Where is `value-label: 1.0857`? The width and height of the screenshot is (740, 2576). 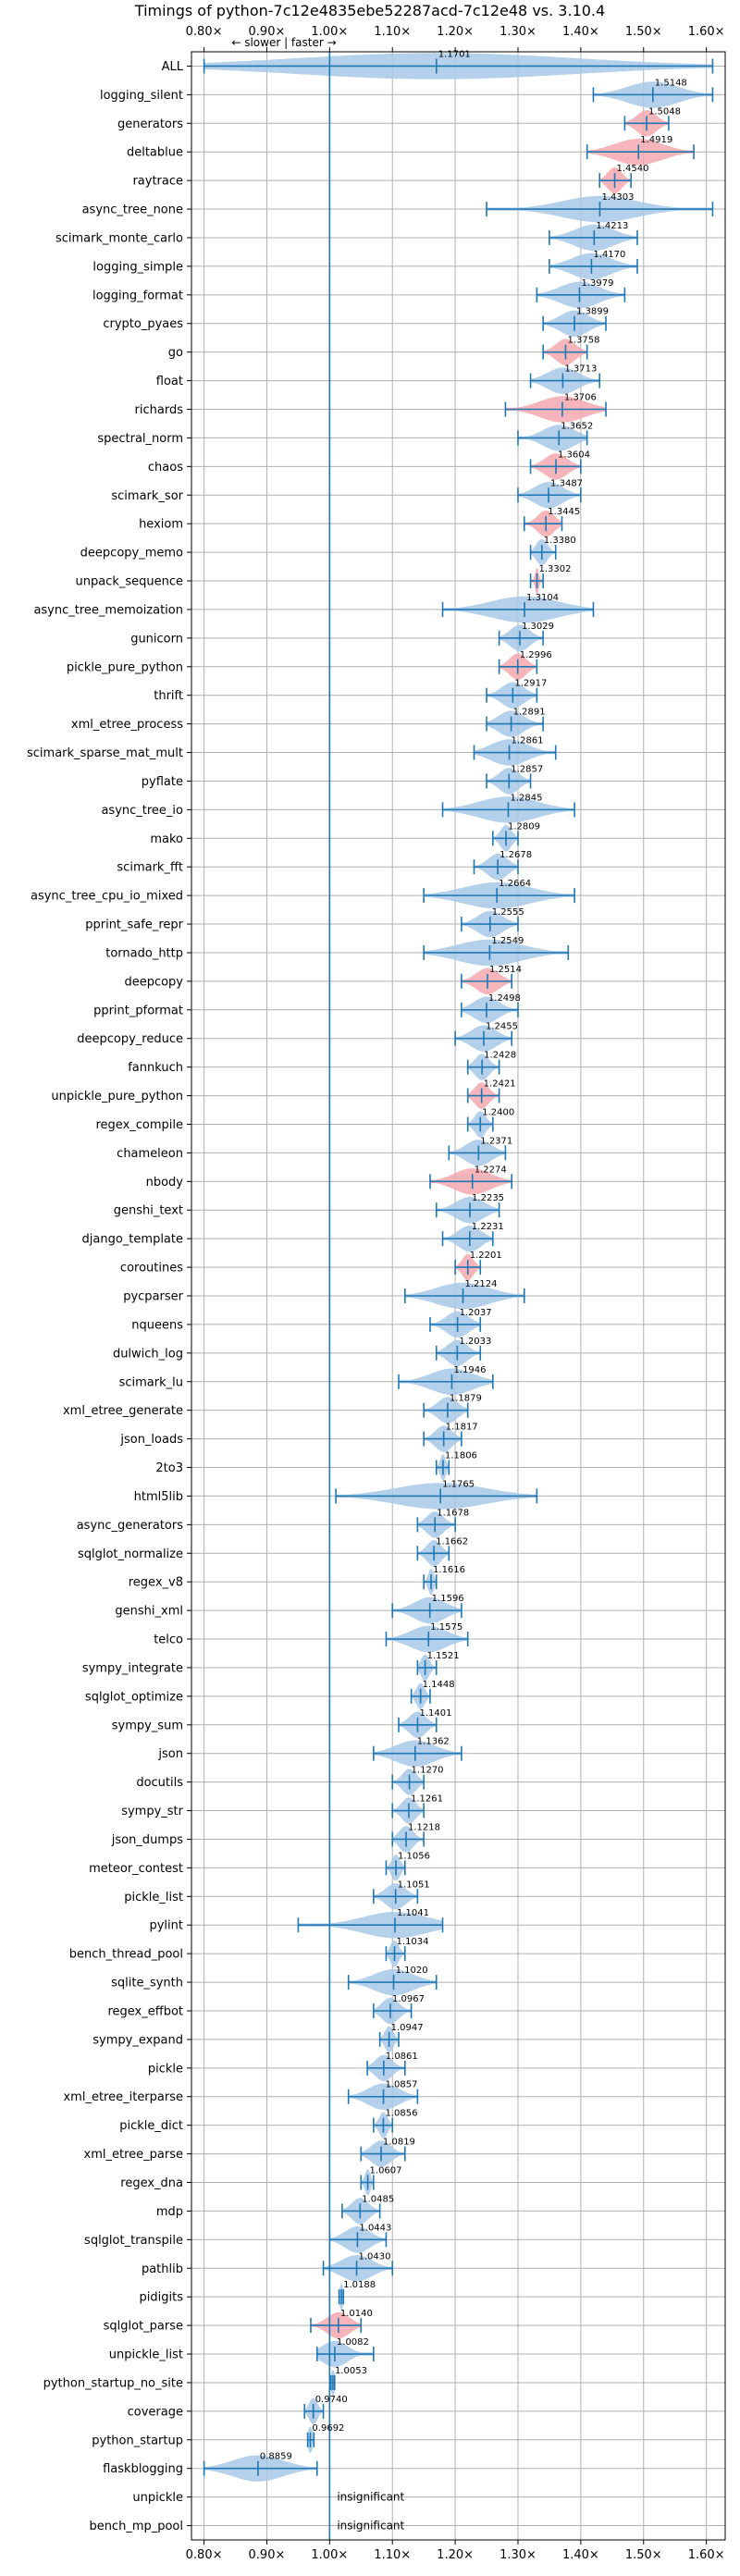
value-label: 1.0857 is located at coordinates (402, 2085).